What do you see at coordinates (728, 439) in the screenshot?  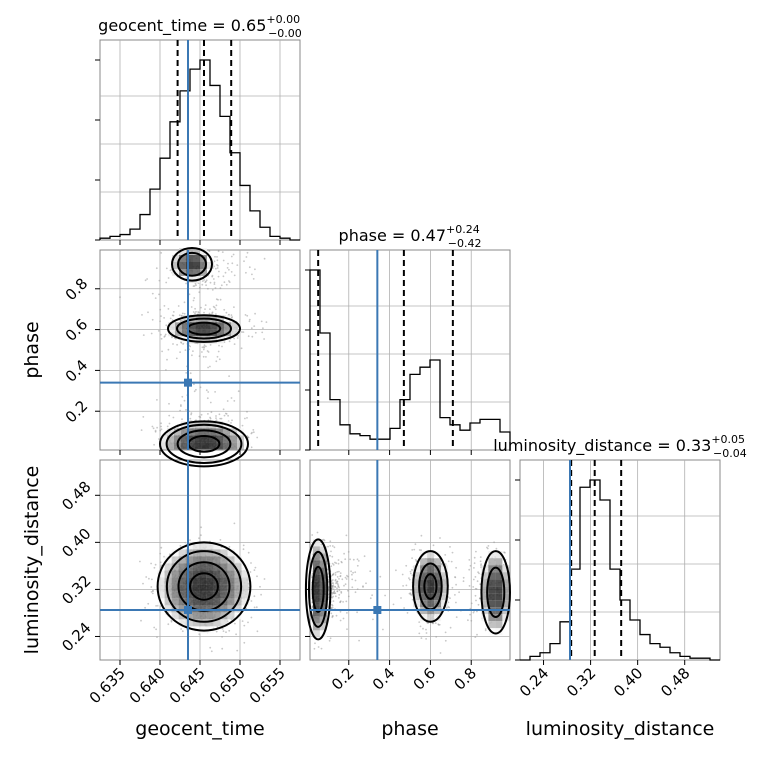 I see `title-luminosity-distance-plus: +0.05` at bounding box center [728, 439].